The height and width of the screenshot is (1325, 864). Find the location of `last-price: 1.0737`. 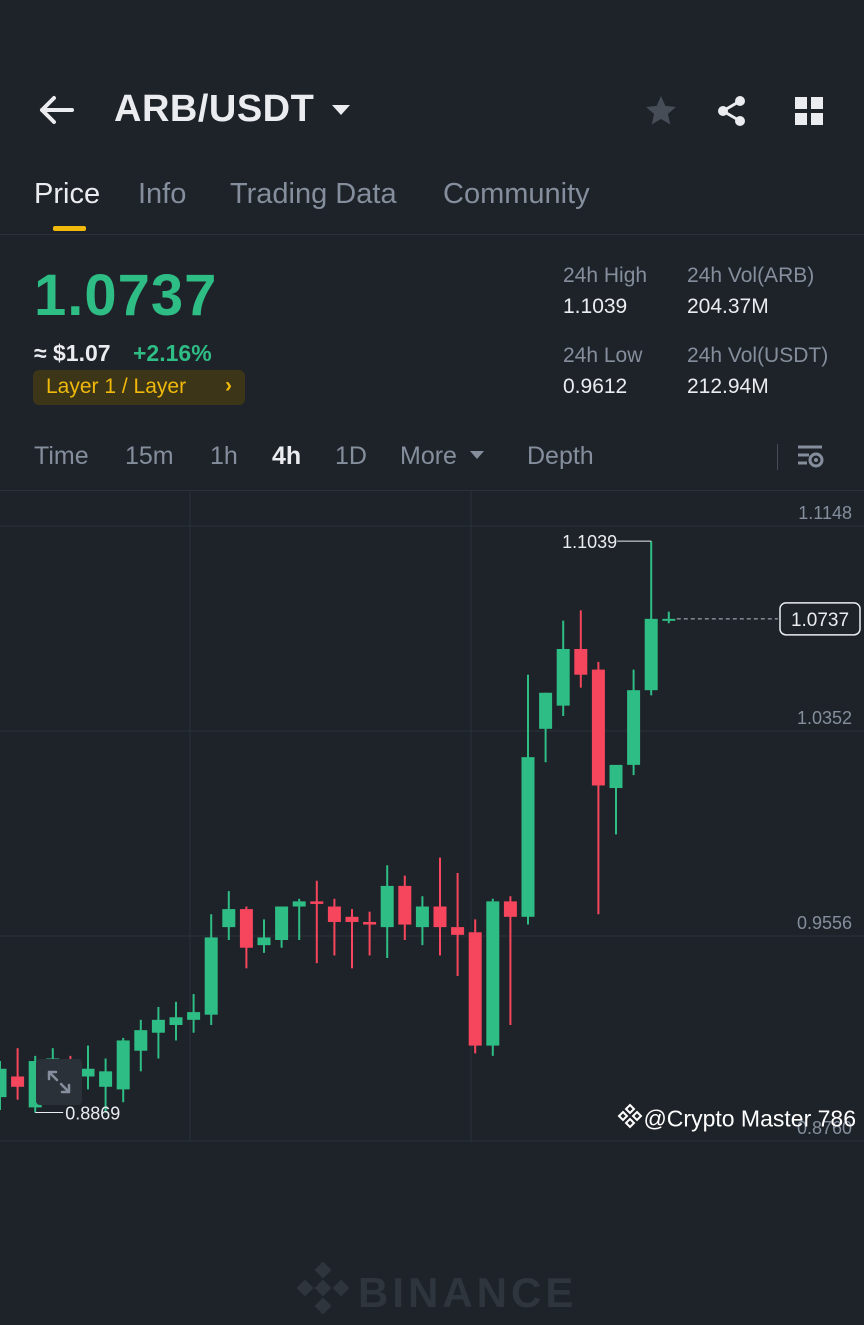

last-price: 1.0737 is located at coordinates (126, 295).